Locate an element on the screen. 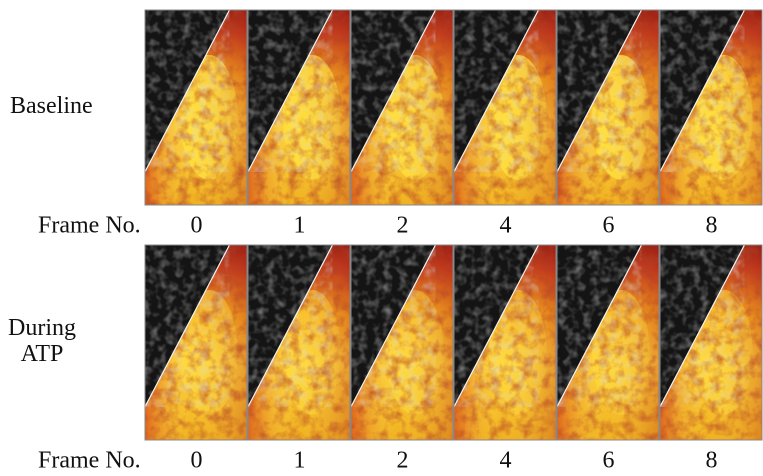 This screenshot has height=476, width=763. row-label: ATP is located at coordinates (42, 354).